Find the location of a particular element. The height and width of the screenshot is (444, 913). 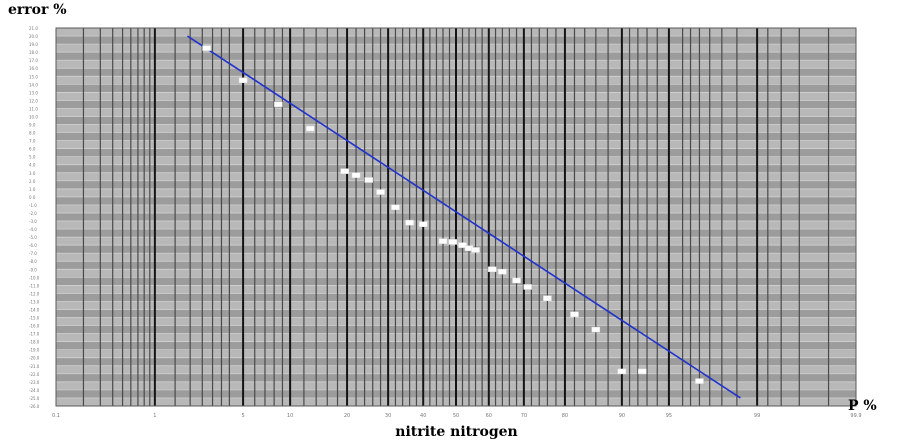

y-tick-label: 6.0 is located at coordinates (32, 149).